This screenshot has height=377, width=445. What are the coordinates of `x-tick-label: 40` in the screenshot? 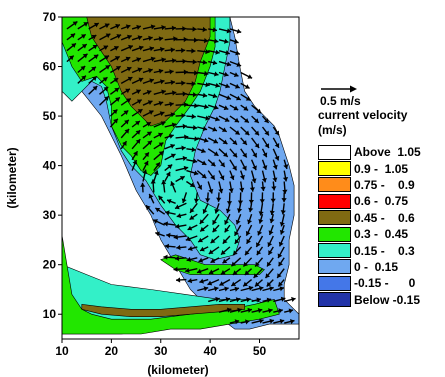 It's located at (210, 351).